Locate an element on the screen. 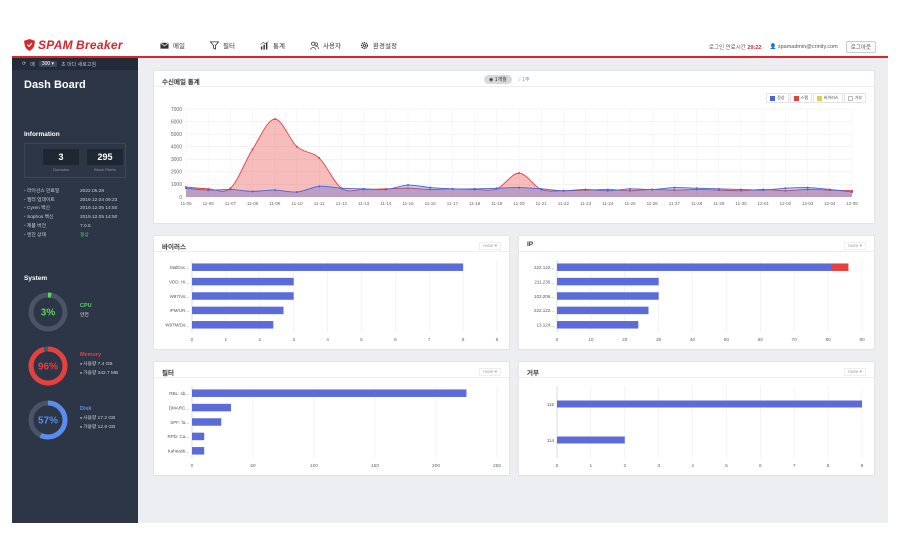 The width and height of the screenshot is (900, 550). user-email: spamadmin@crinity.com is located at coordinates (807, 47).